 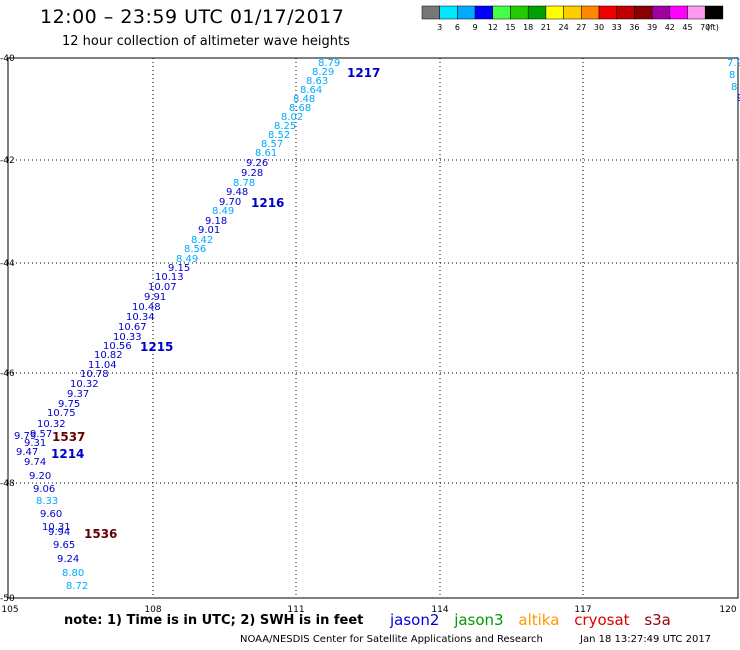 What do you see at coordinates (582, 610) in the screenshot?
I see `longitude-label: 117` at bounding box center [582, 610].